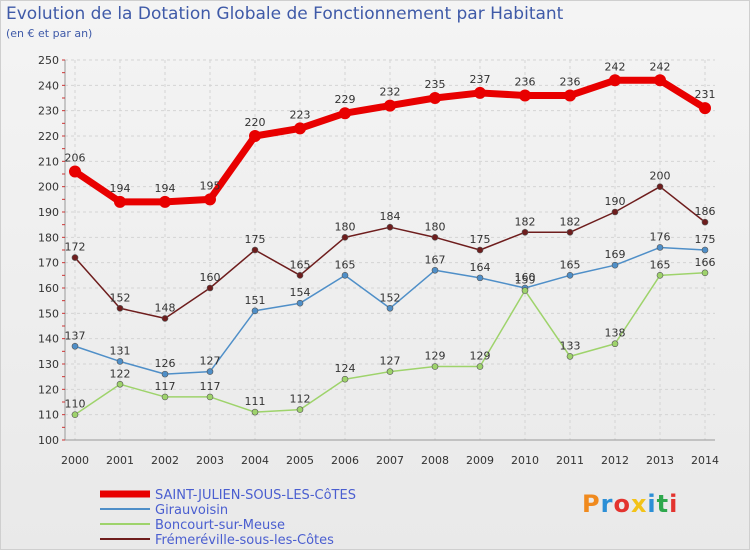 The height and width of the screenshot is (550, 750). I want to click on proxiti-logo: Proxiti, so click(630, 504).